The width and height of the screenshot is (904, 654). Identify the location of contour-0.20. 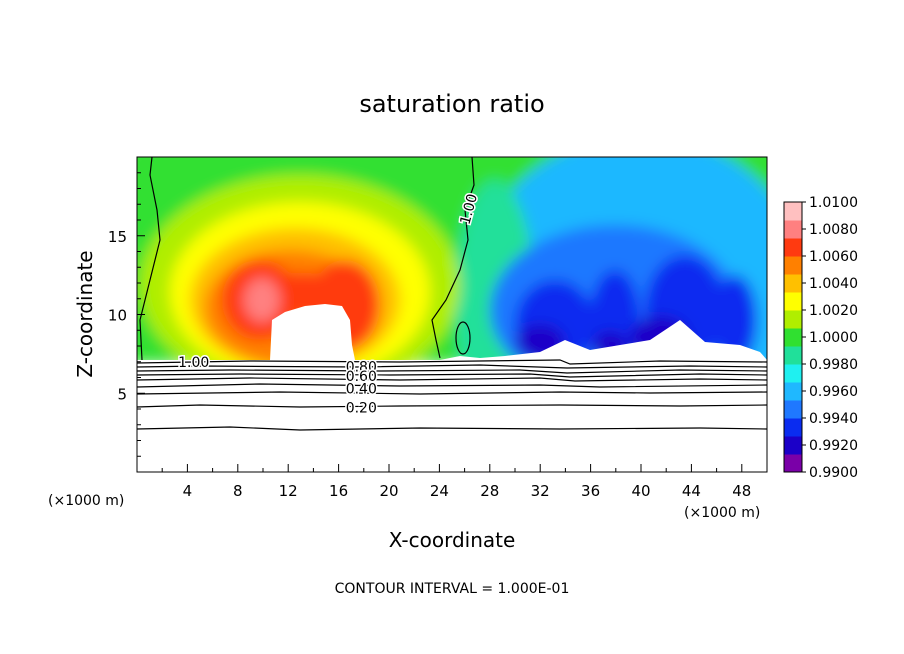
(452, 406).